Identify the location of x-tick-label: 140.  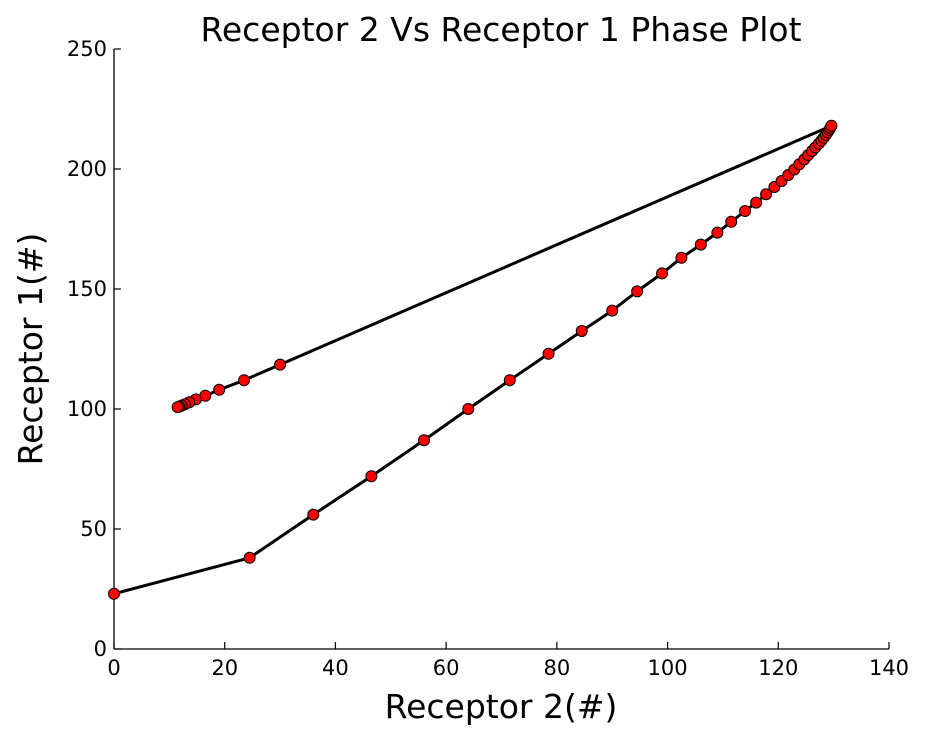
(889, 668).